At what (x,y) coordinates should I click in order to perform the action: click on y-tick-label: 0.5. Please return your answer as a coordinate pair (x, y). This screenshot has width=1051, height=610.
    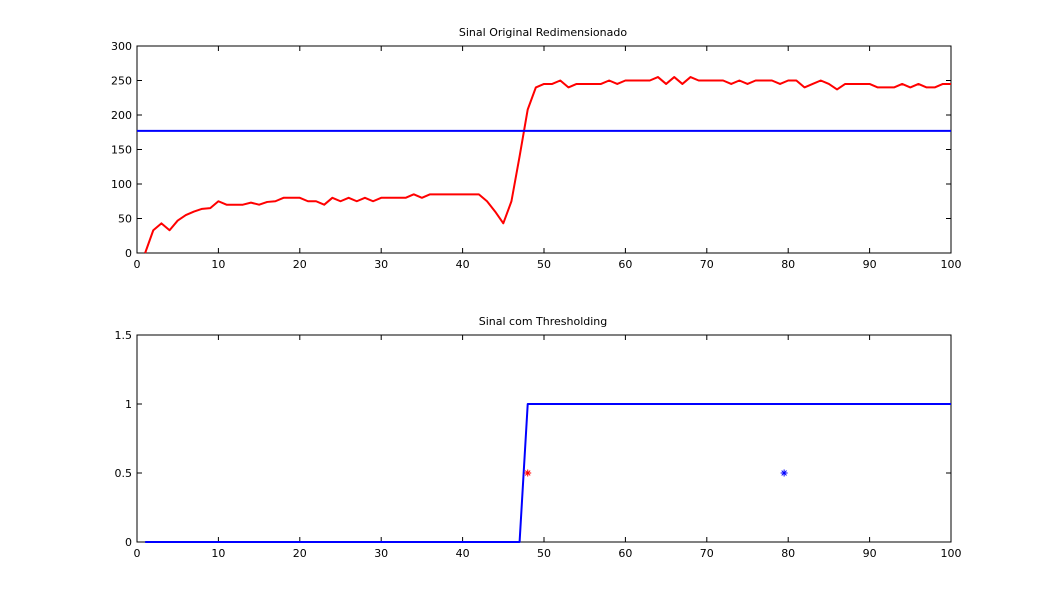
    Looking at the image, I should click on (124, 473).